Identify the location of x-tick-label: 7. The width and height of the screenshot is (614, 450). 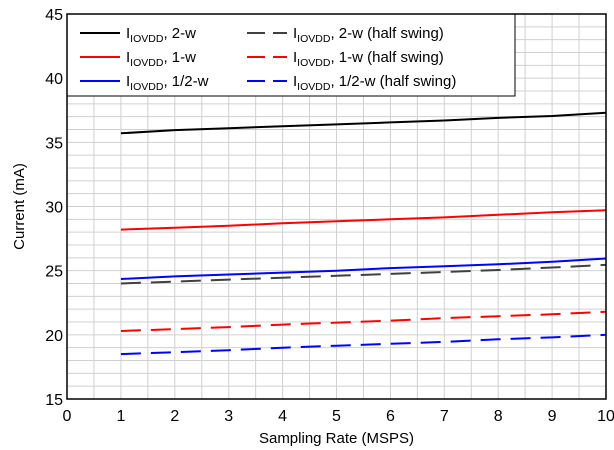
(444, 416).